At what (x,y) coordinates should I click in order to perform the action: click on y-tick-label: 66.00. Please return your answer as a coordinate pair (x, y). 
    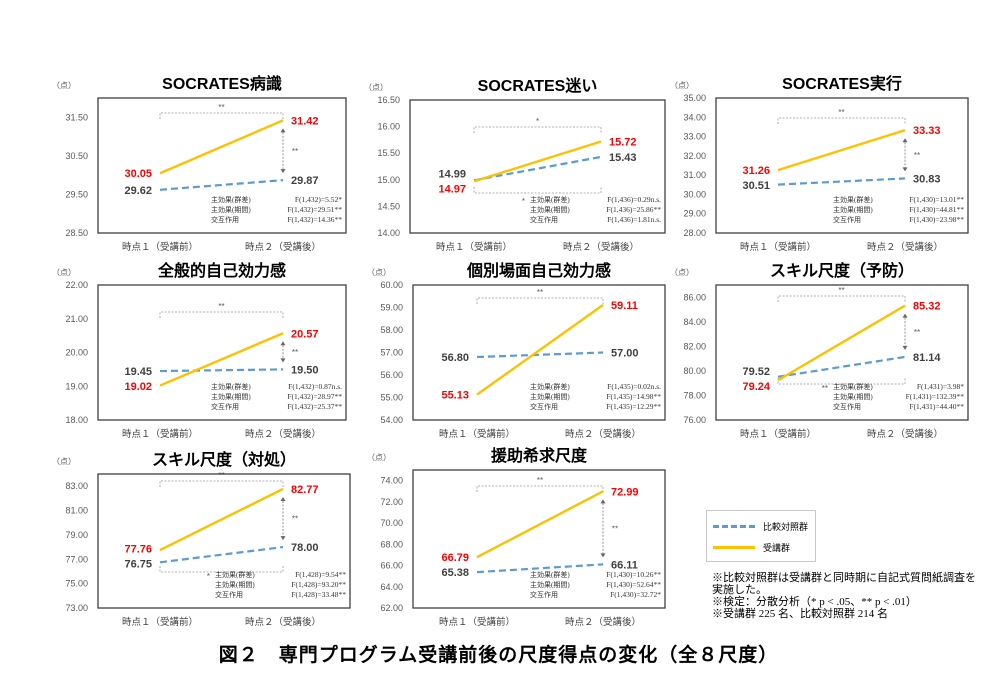
    Looking at the image, I should click on (391, 566).